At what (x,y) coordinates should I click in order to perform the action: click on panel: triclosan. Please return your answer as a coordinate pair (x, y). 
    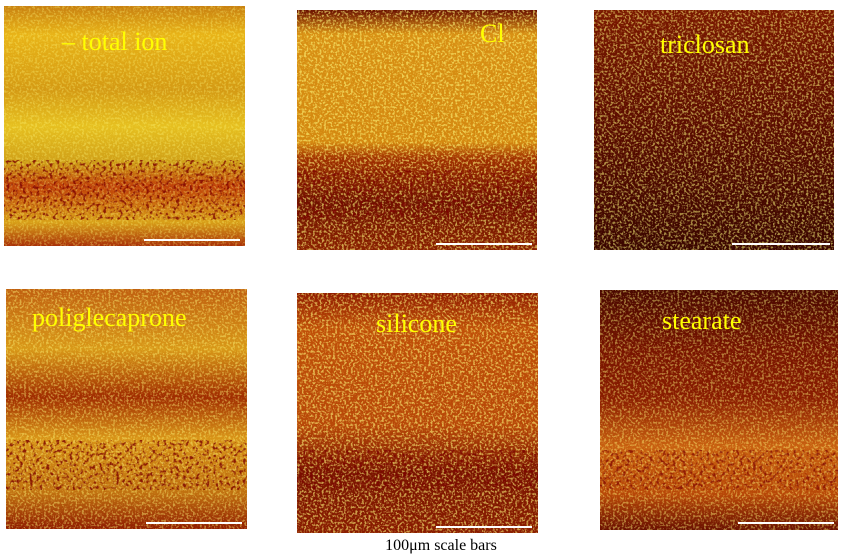
    Looking at the image, I should click on (714, 130).